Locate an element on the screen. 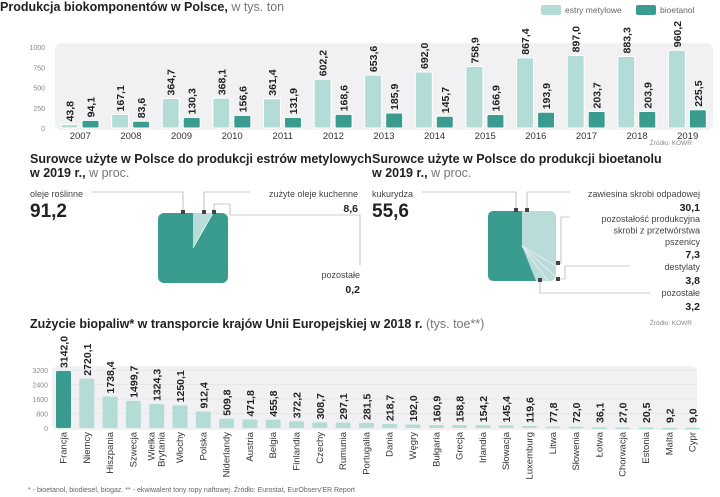 The image size is (720, 497). x-tick-label: Estonia is located at coordinates (646, 447).